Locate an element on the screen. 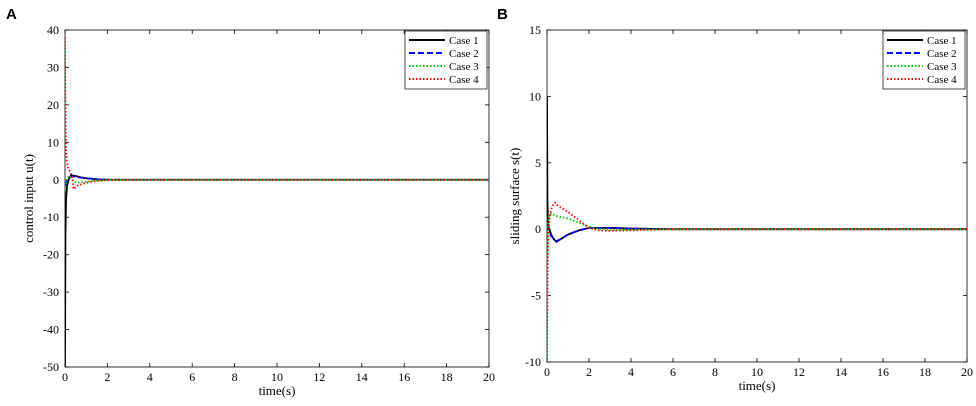 Image resolution: width=976 pixels, height=406 pixels. y-tick-label: -5 is located at coordinates (536, 296).